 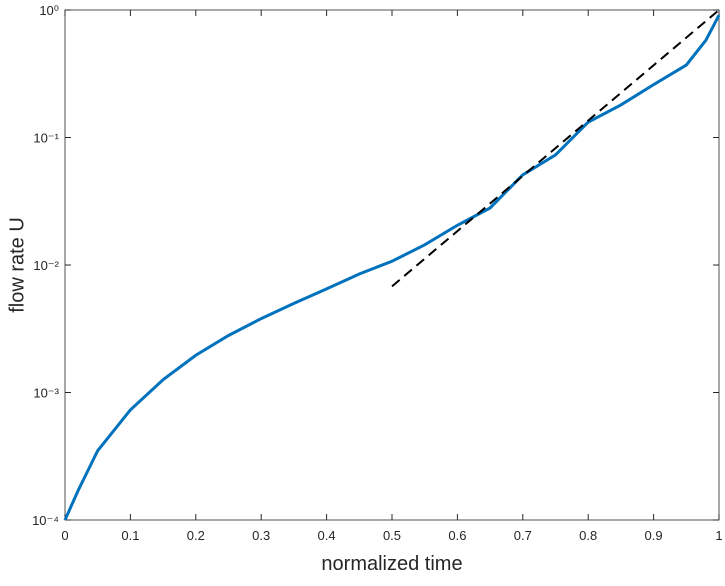 I want to click on y-tick-label: 10⁰, so click(x=49, y=10).